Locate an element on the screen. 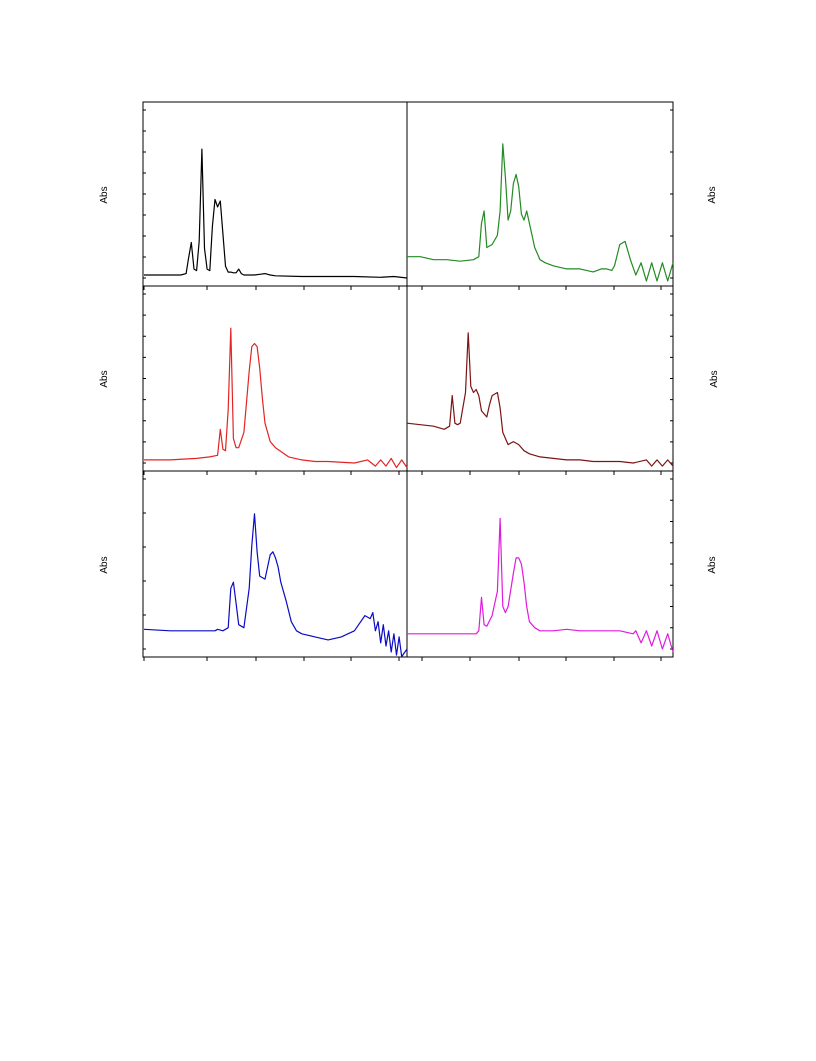 This screenshot has width=816, height=1061. panel-frame-bottom-left is located at coordinates (275, 564).